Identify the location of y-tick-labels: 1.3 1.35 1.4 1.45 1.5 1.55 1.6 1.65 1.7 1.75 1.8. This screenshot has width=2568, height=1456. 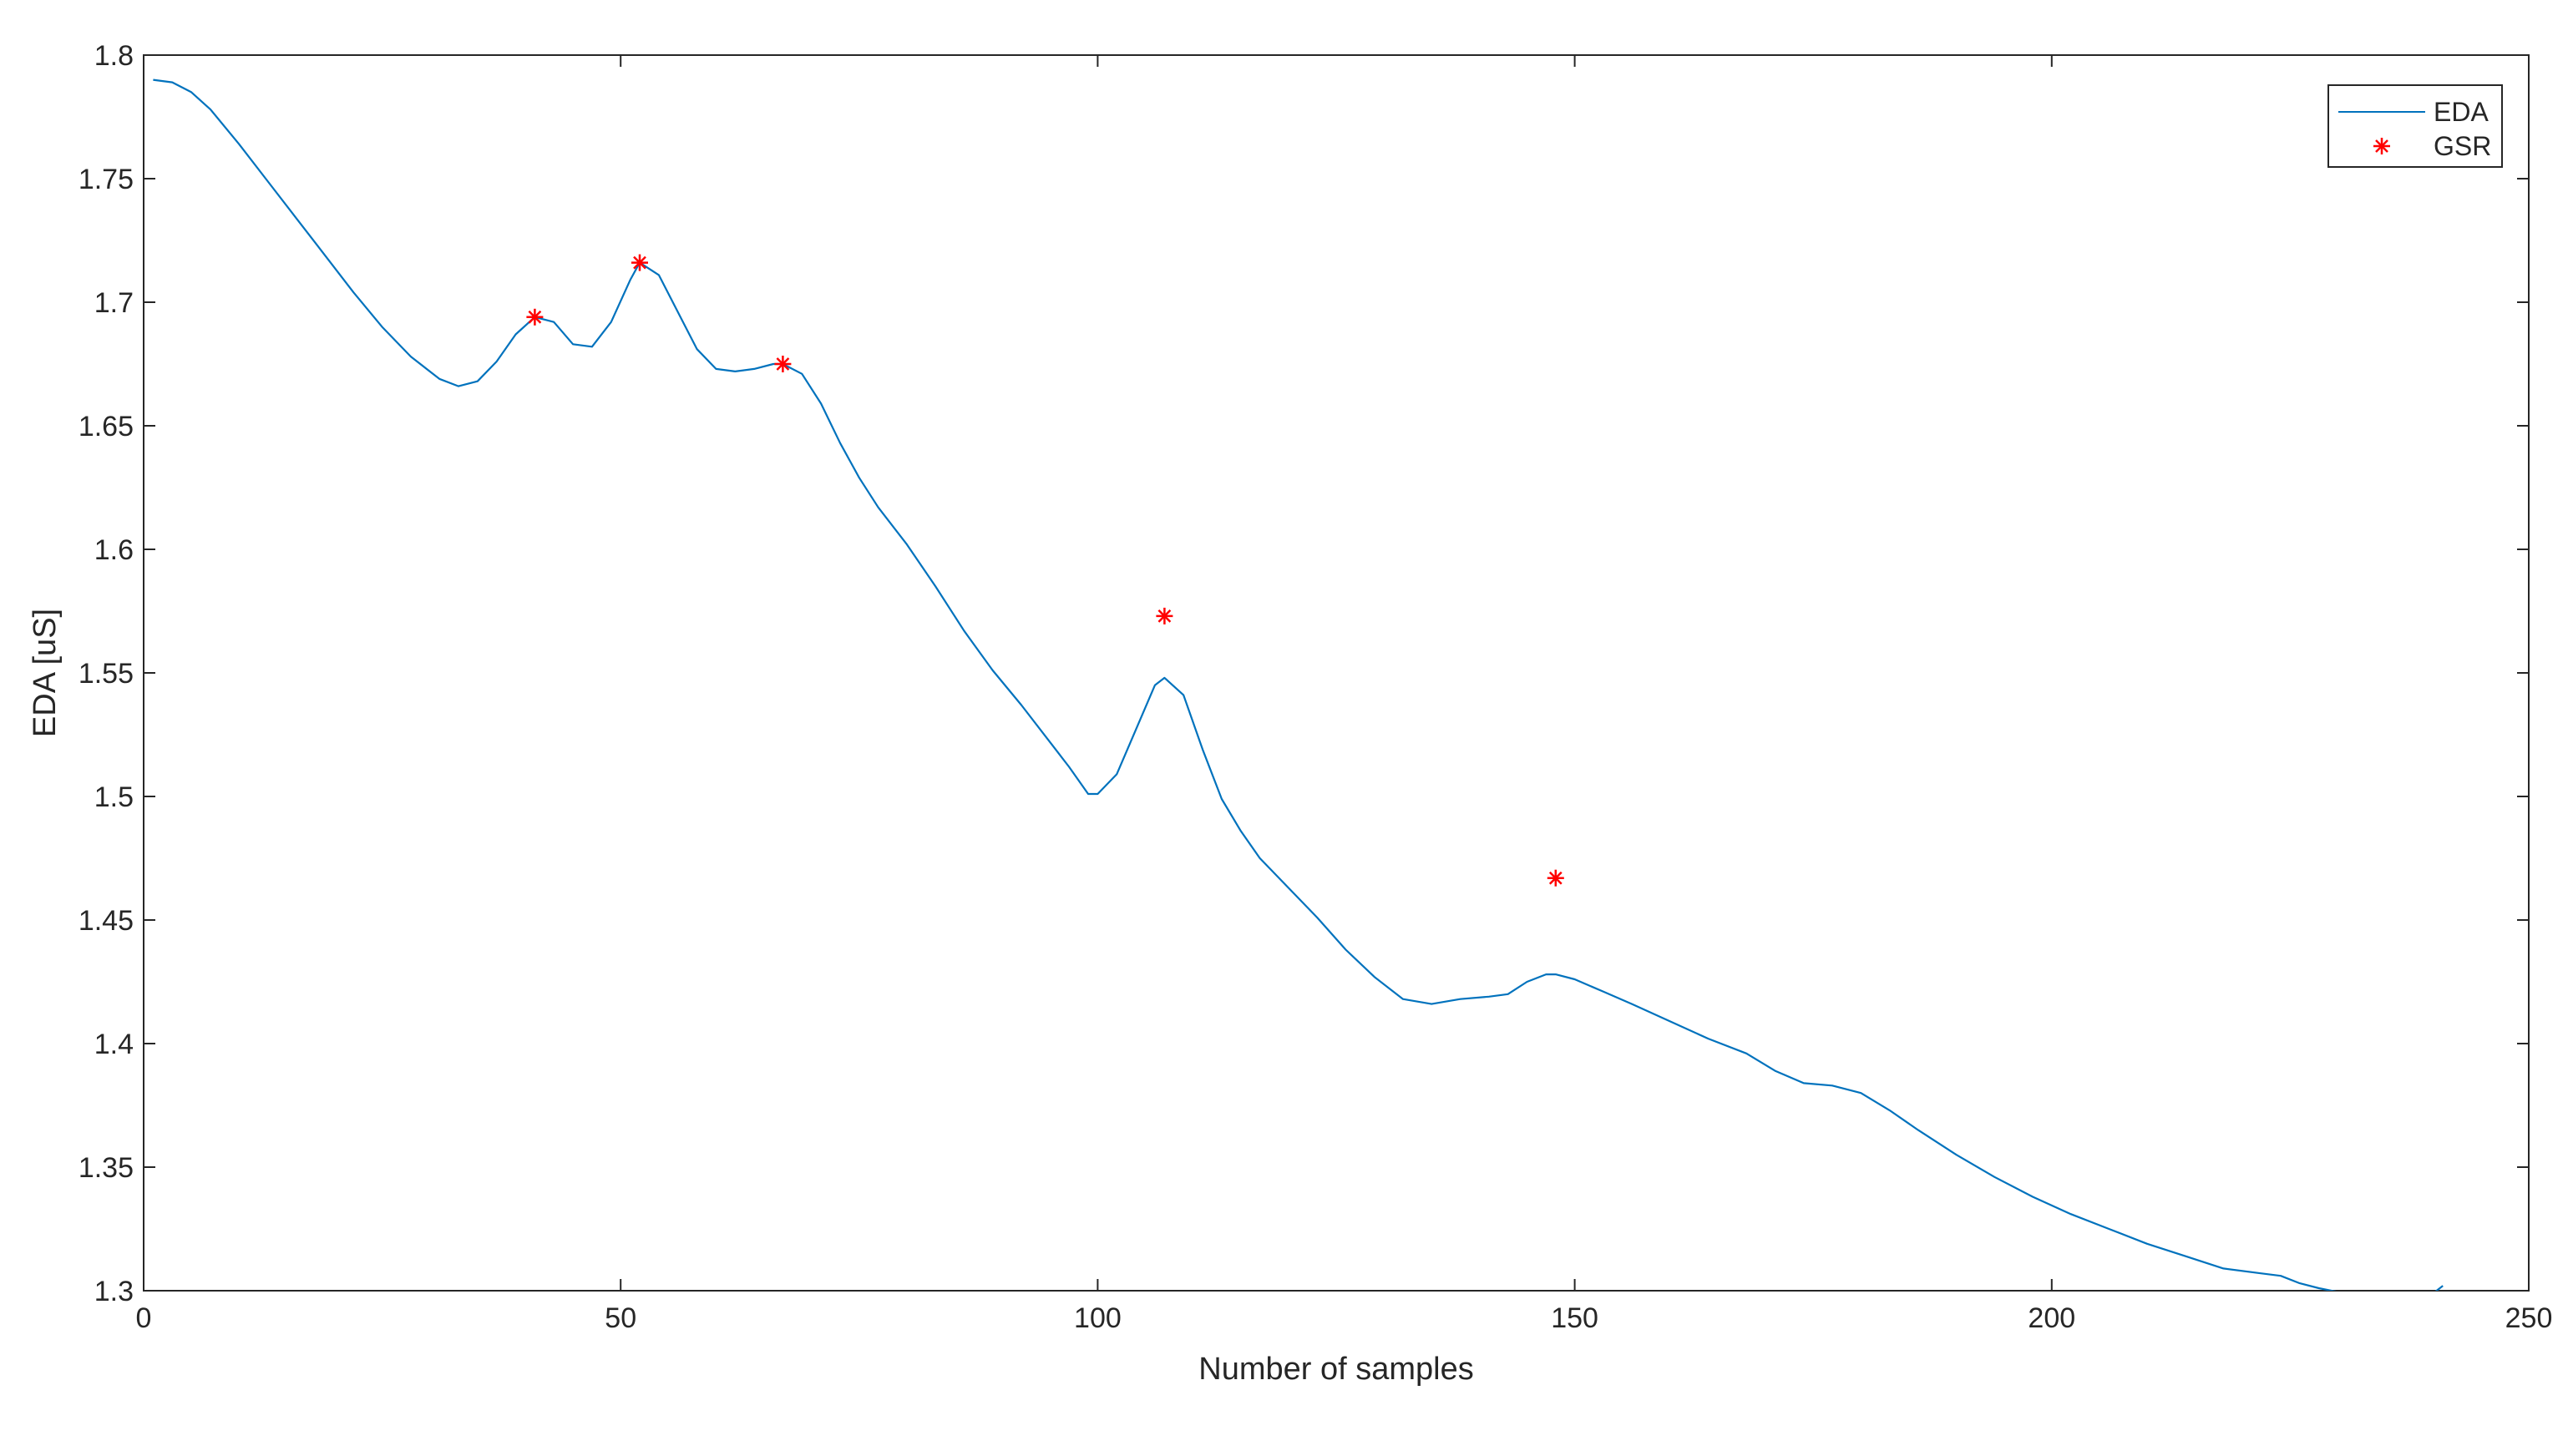
(107, 673).